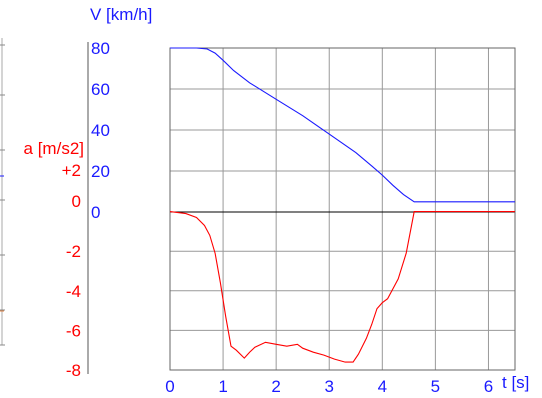 This screenshot has height=398, width=542. I want to click on acceleration-tick-label: -2, so click(73, 251).